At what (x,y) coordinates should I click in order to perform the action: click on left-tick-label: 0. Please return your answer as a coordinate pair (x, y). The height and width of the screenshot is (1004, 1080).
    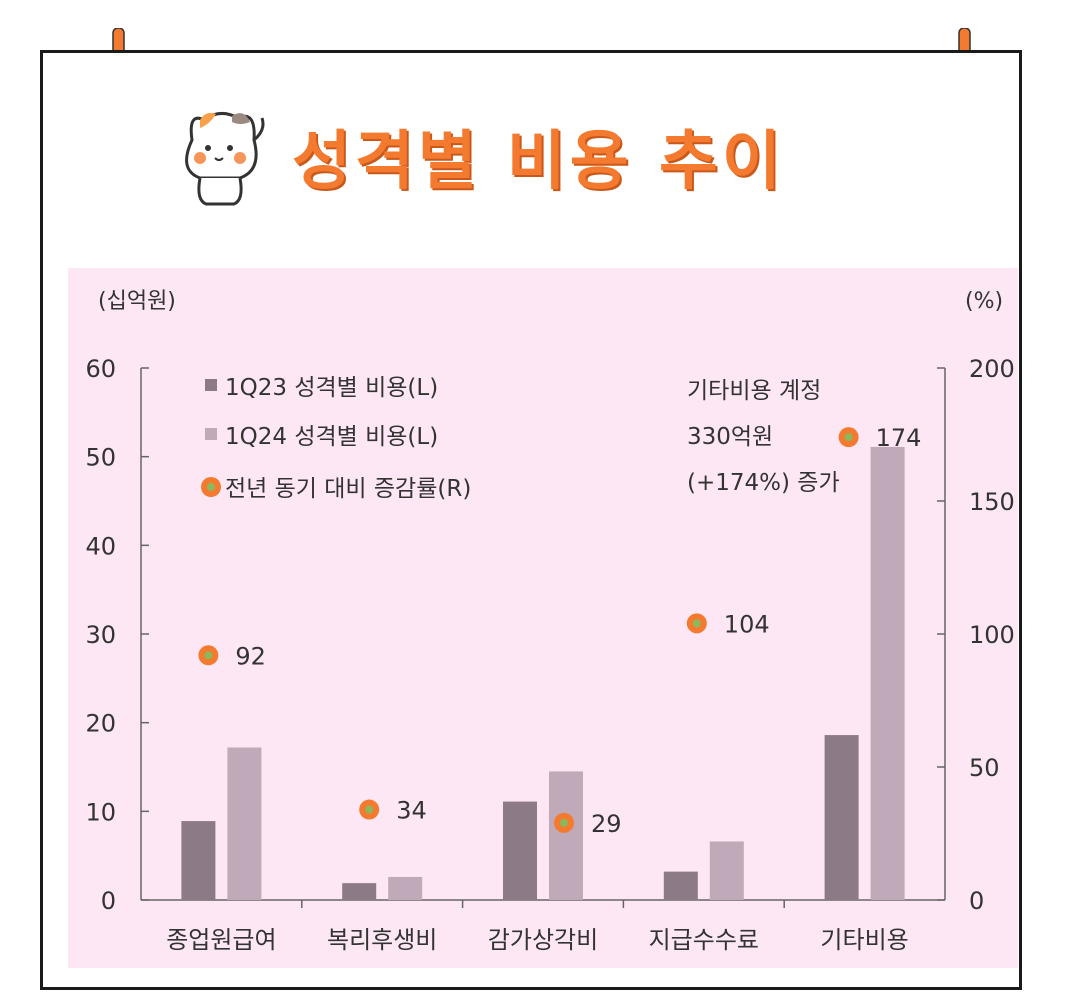
    Looking at the image, I should click on (108, 901).